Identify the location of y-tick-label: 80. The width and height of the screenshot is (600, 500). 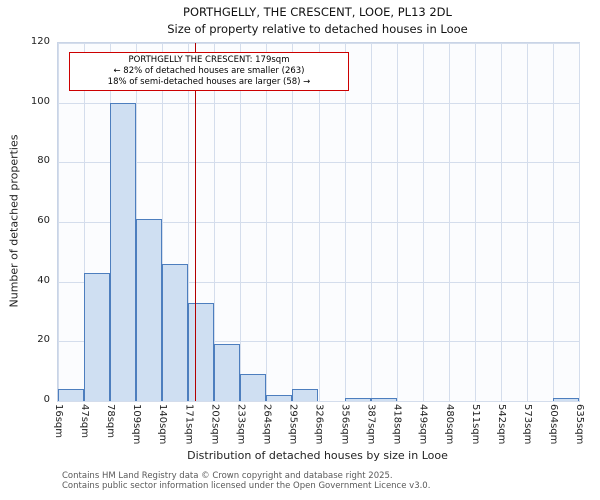
(43, 161).